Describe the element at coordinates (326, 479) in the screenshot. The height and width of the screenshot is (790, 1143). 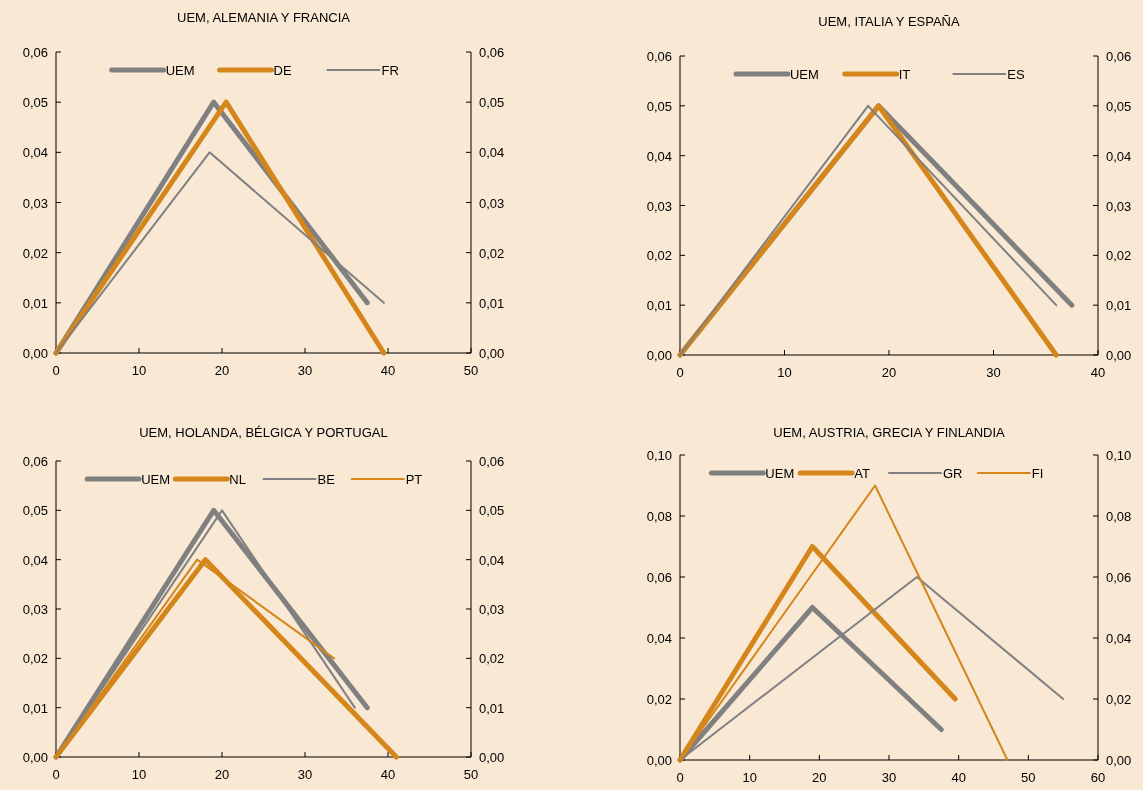
I see `legend-label: BE` at that location.